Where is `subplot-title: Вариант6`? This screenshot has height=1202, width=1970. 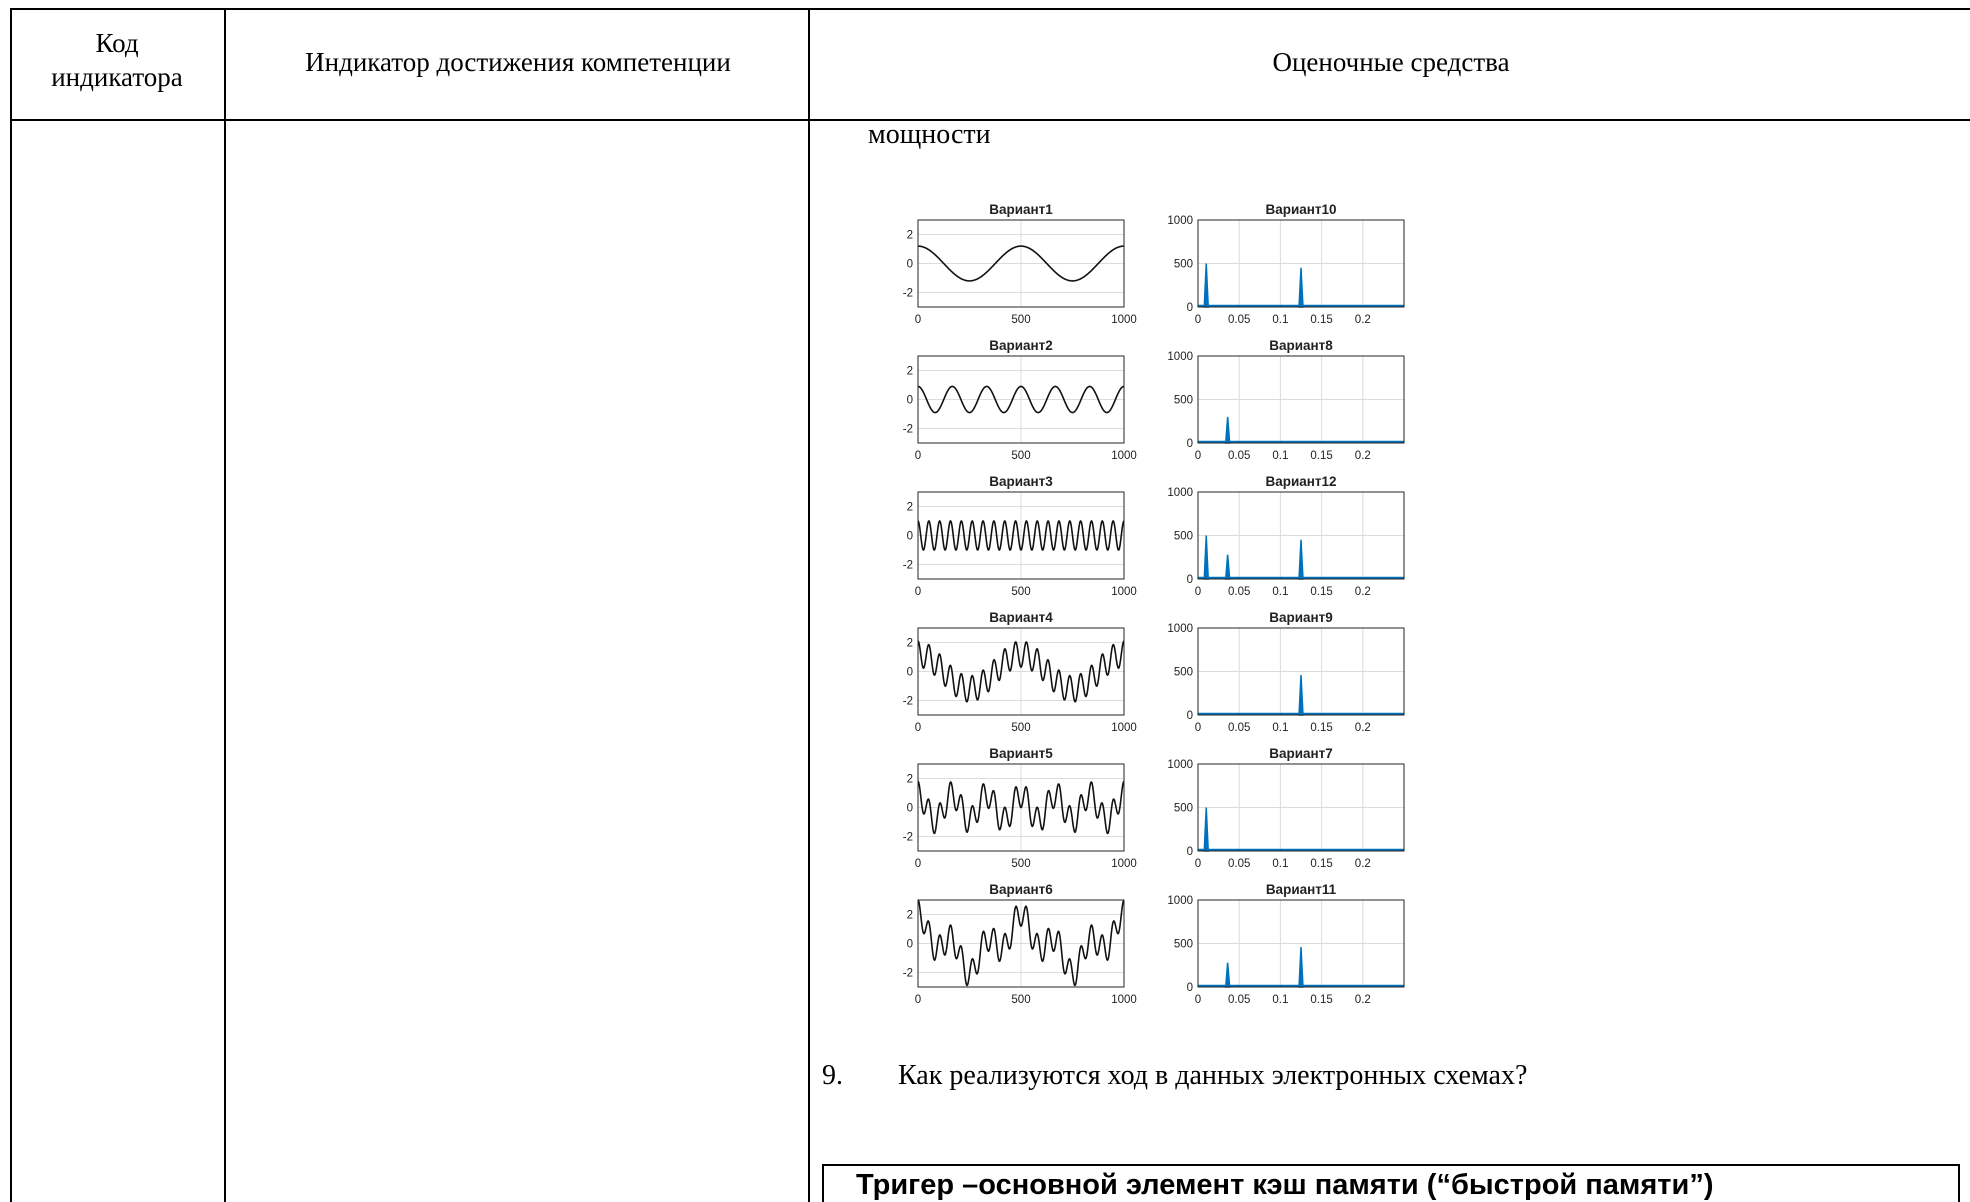 subplot-title: Вариант6 is located at coordinates (1021, 889).